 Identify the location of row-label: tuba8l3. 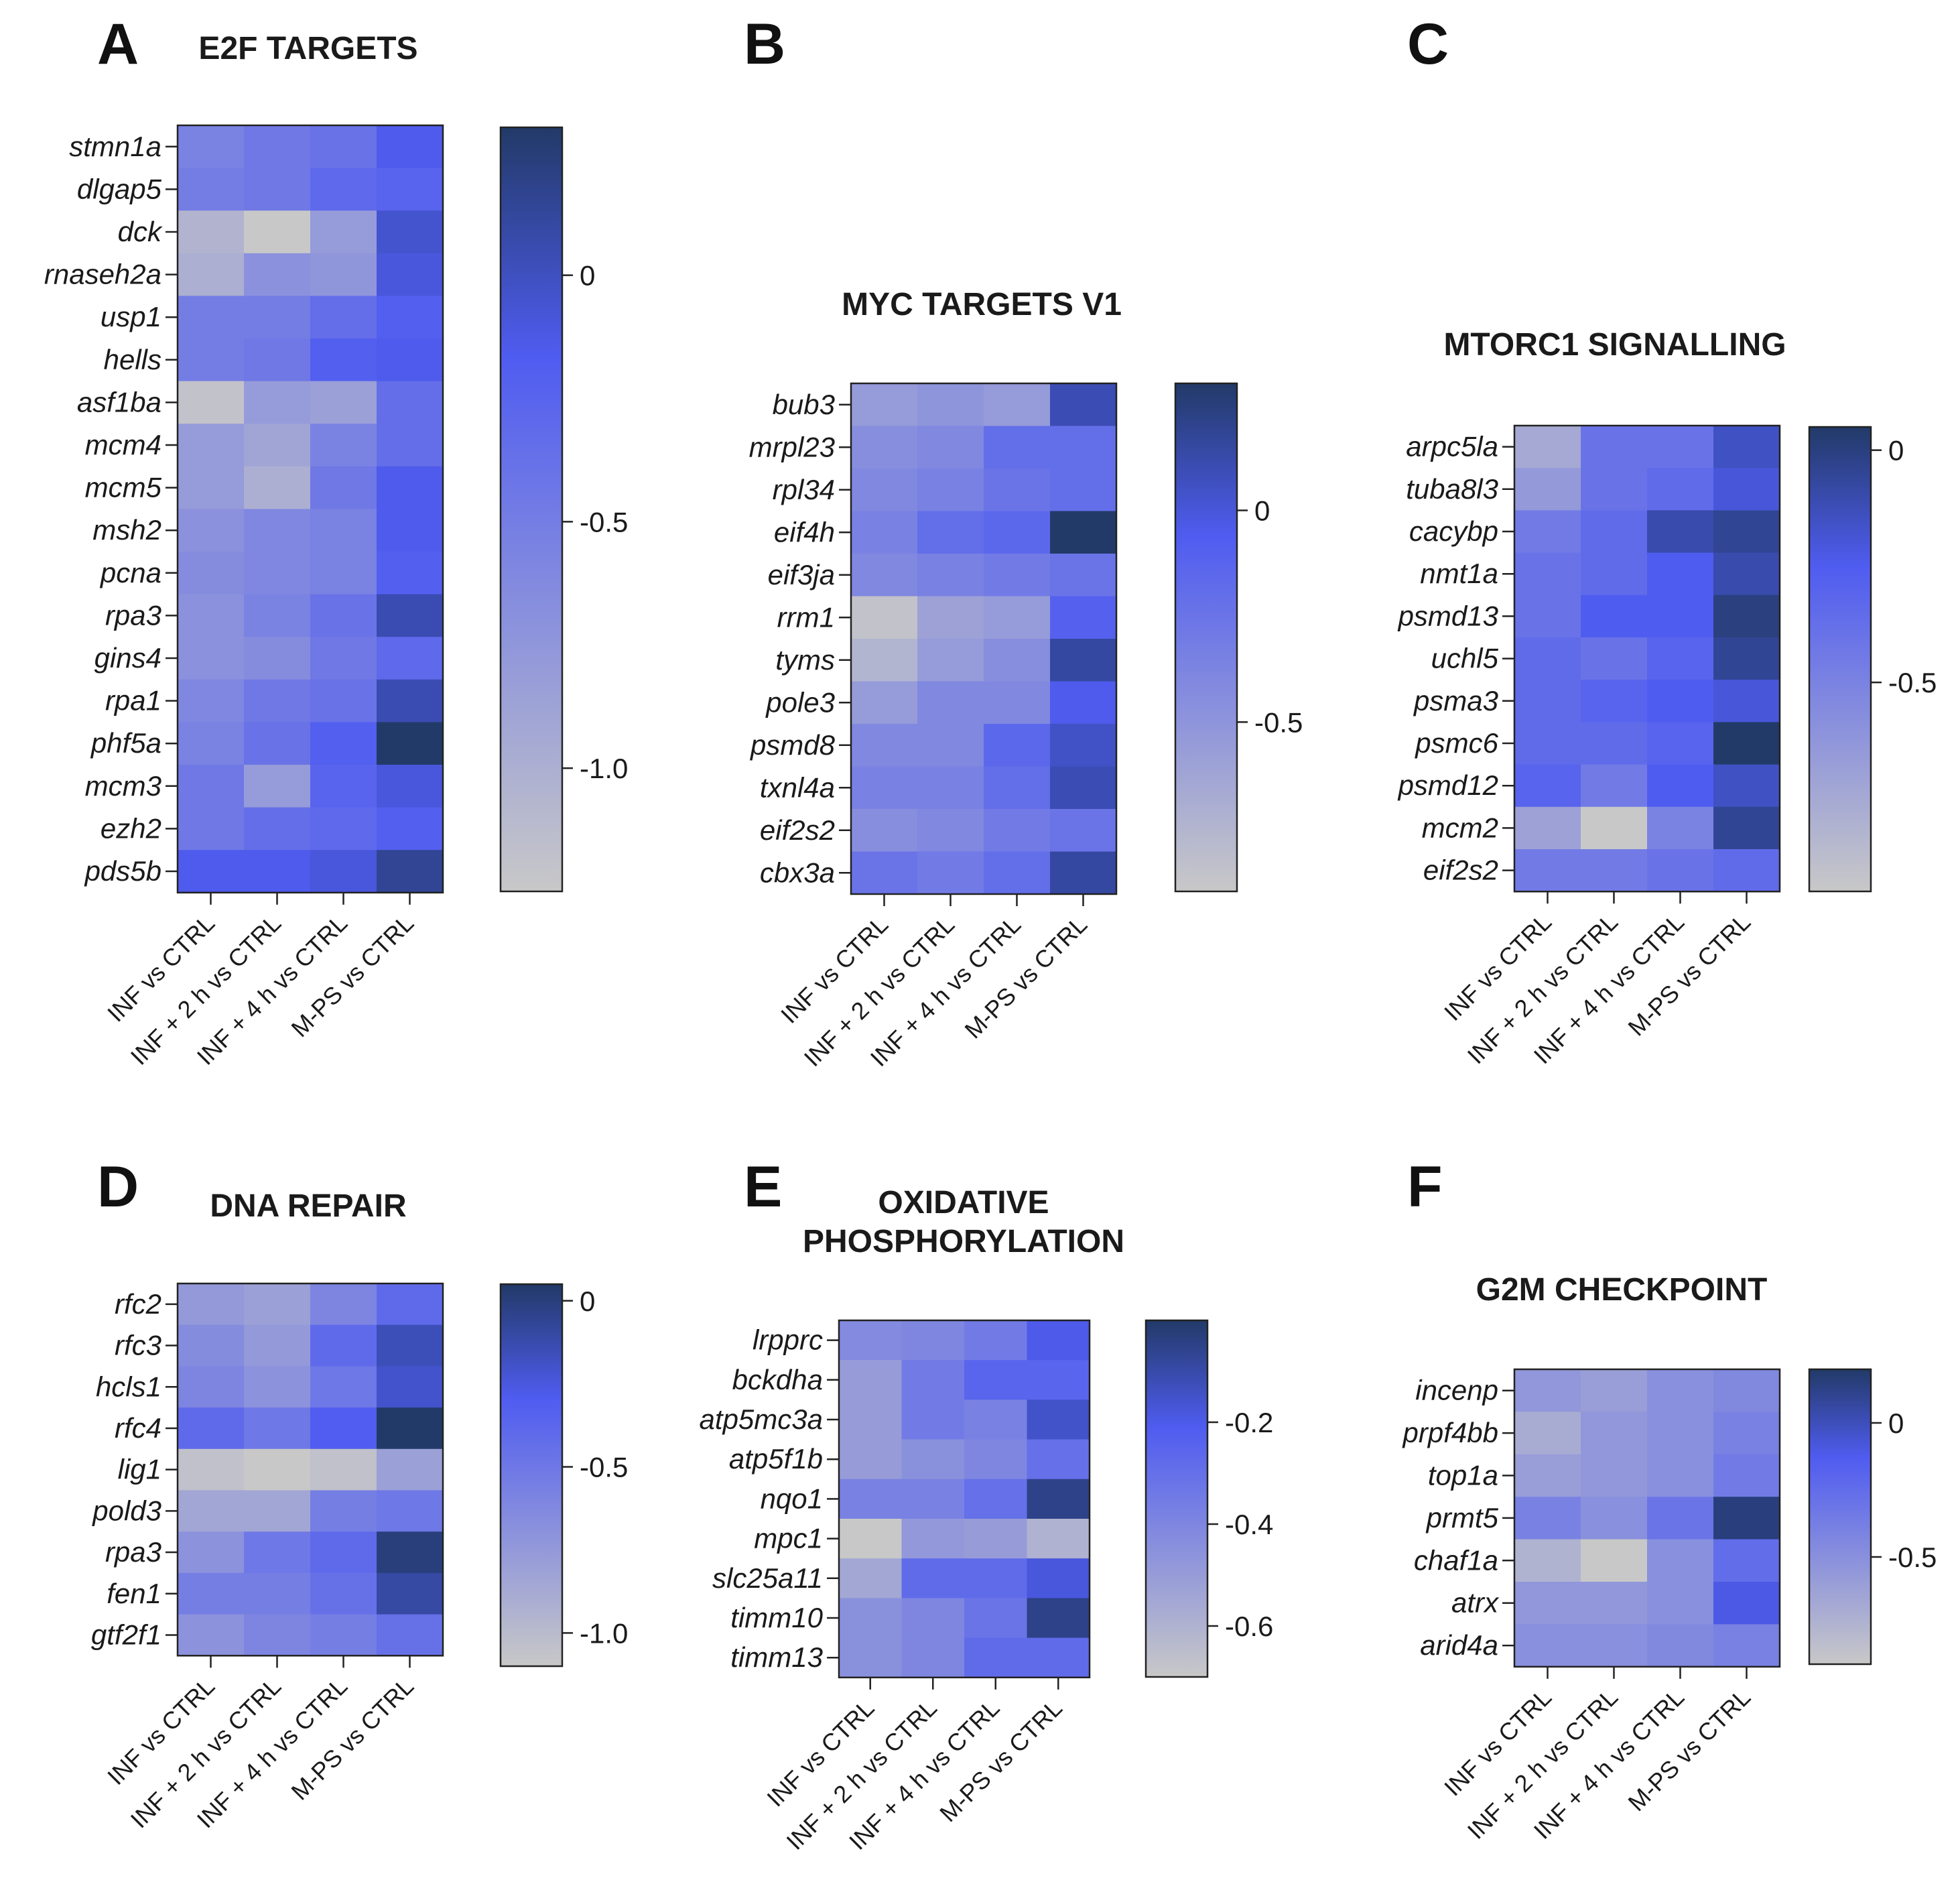
(1452, 489).